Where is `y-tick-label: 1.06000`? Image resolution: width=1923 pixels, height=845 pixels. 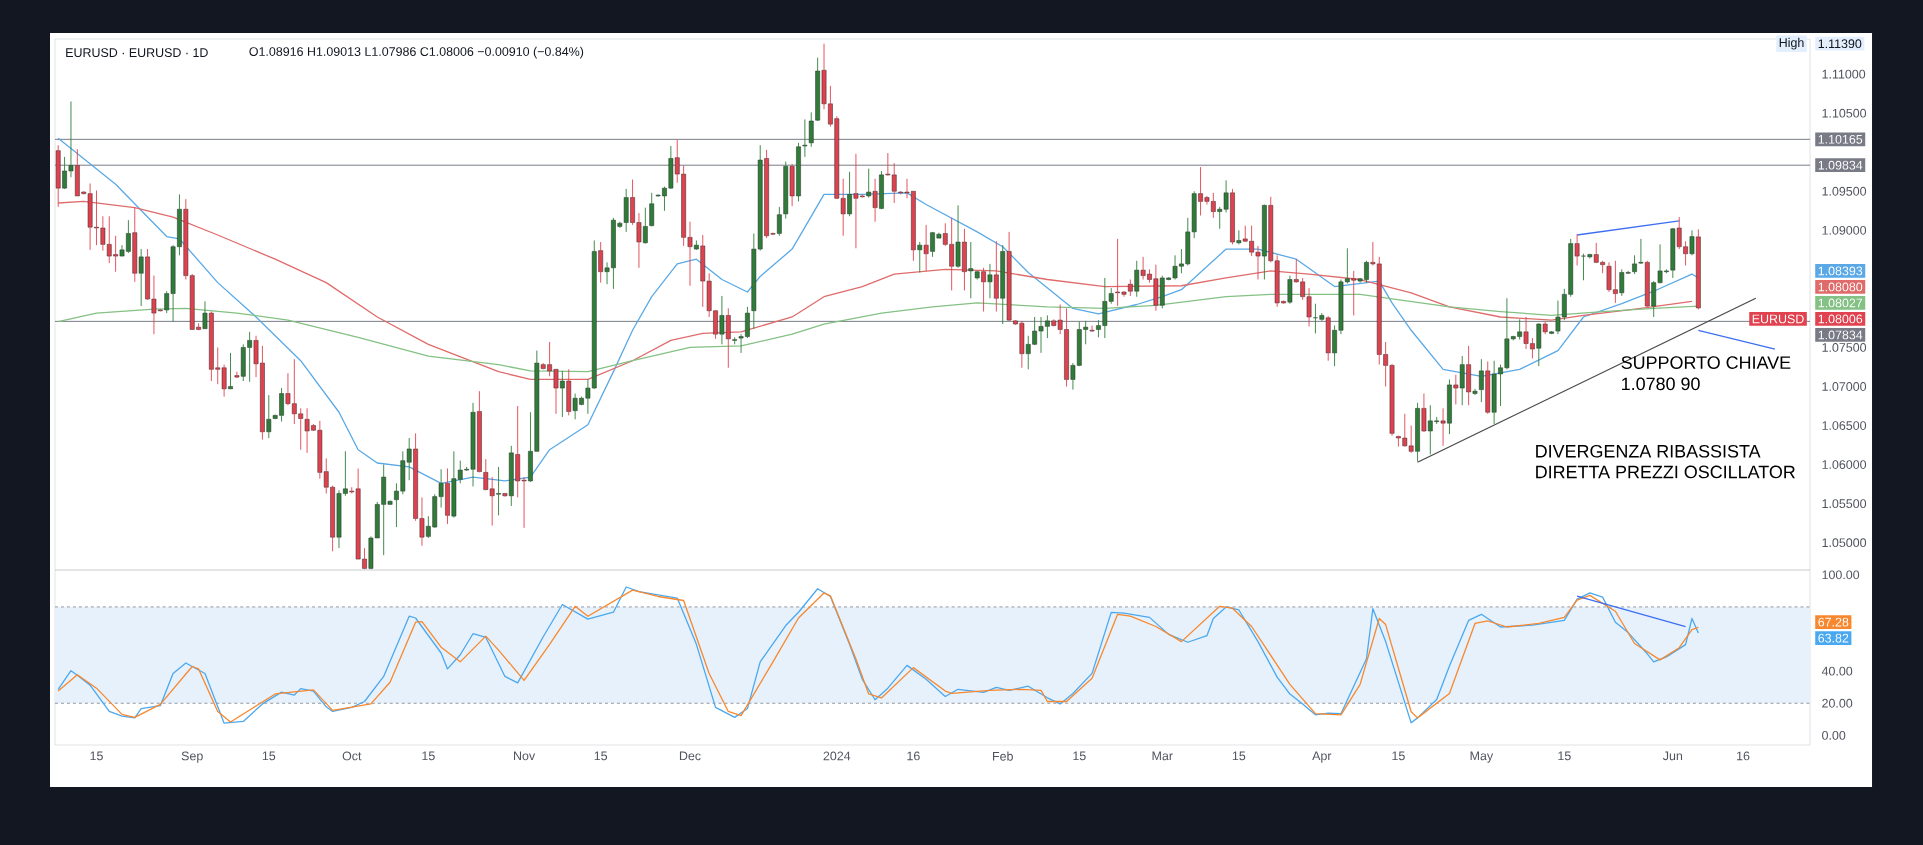 y-tick-label: 1.06000 is located at coordinates (1844, 464).